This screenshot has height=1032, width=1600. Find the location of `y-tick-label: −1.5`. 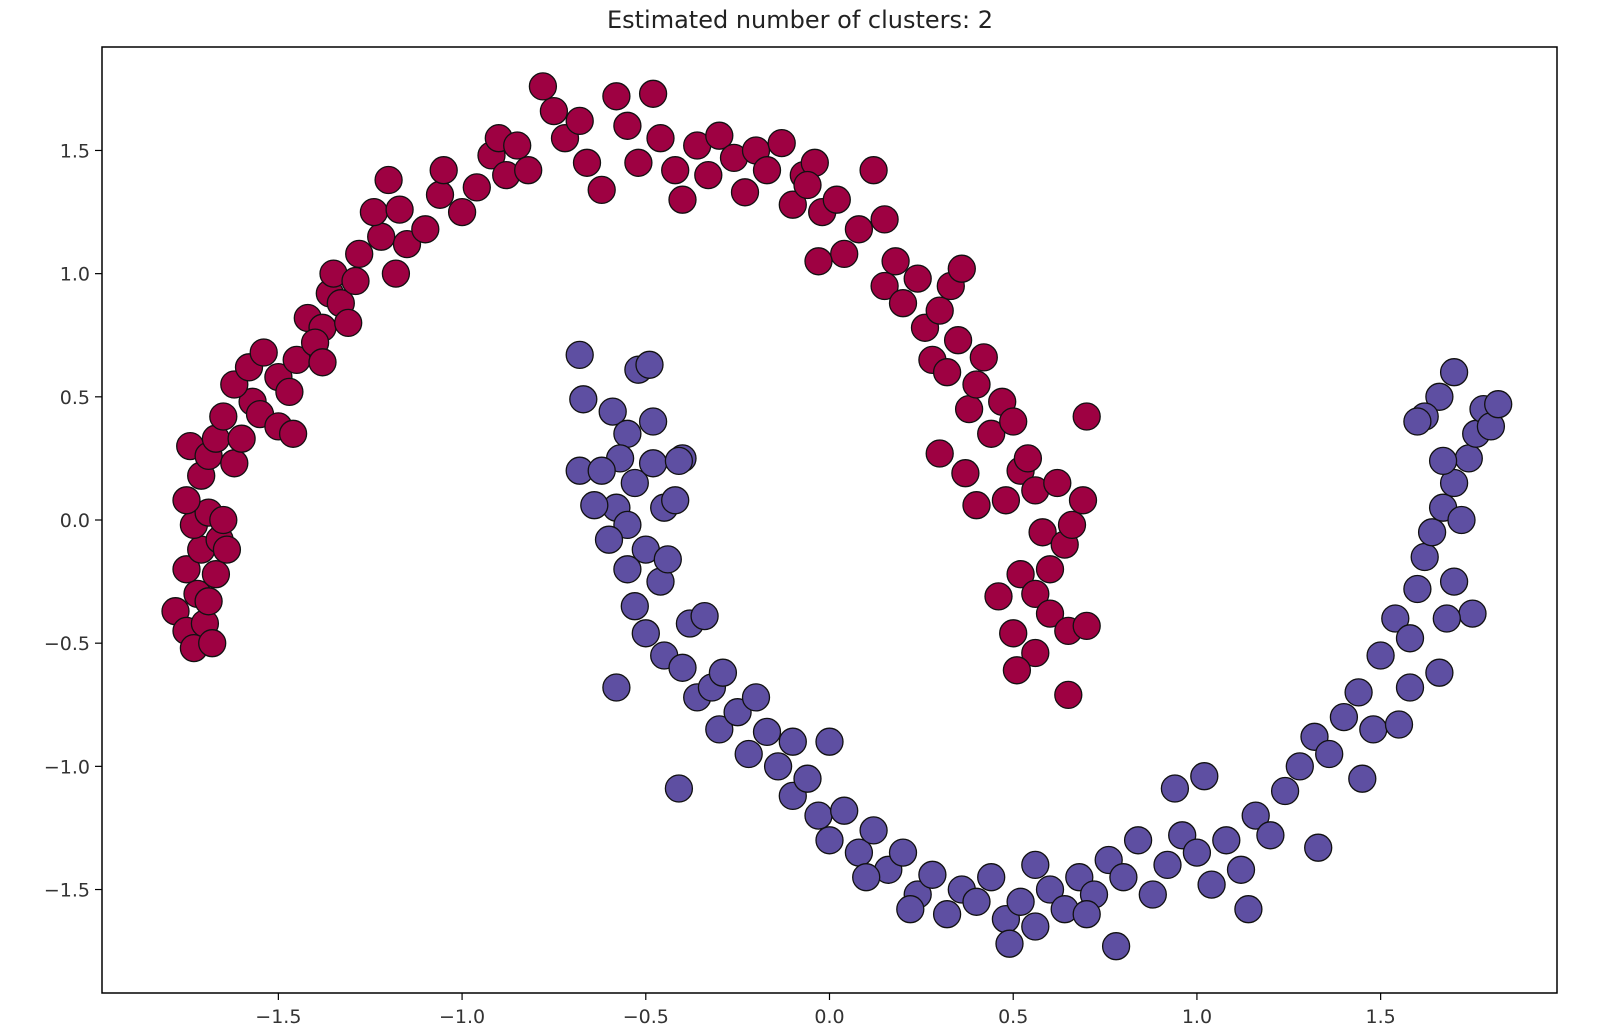

y-tick-label: −1.5 is located at coordinates (67, 891).